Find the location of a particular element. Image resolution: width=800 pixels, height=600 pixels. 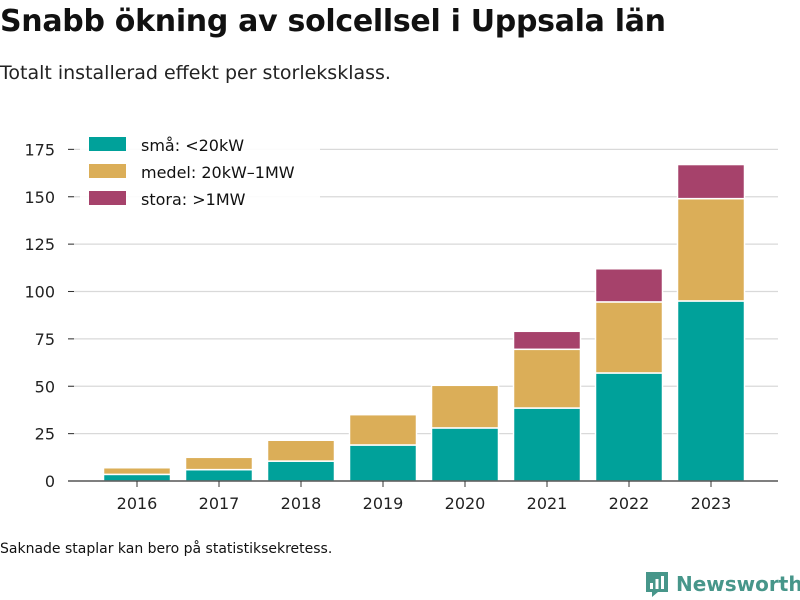

x-tick-label: 2018 is located at coordinates (301, 503).